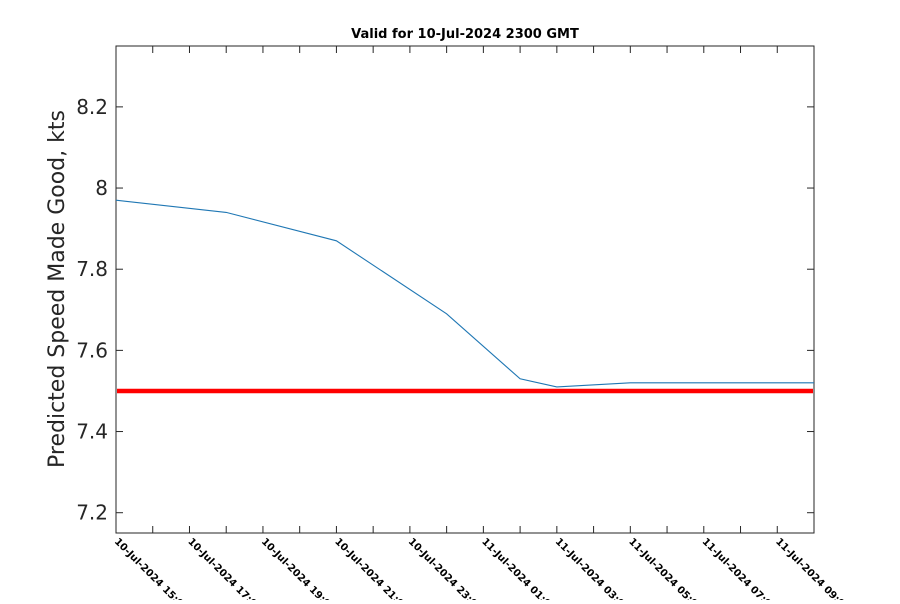 This screenshot has height=604, width=900. Describe the element at coordinates (589, 568) in the screenshot. I see `x-tick-label: 11-Jul-2024 03:0` at that location.